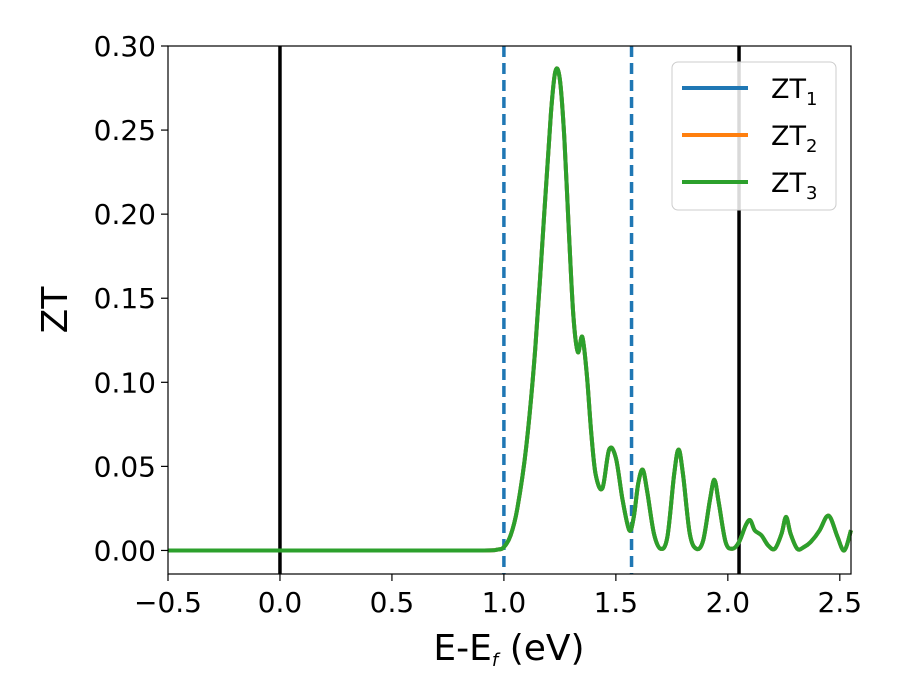 The width and height of the screenshot is (900, 700). What do you see at coordinates (125, 382) in the screenshot?
I see `y-tick-label: 0.10` at bounding box center [125, 382].